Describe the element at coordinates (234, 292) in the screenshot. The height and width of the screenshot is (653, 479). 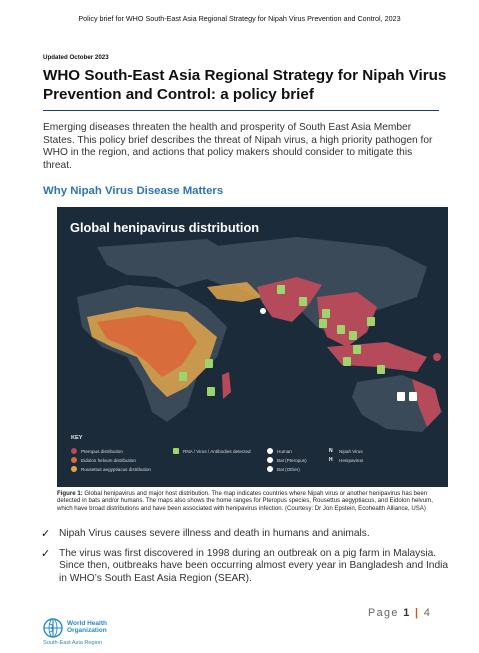
I see `range-rousettus-me` at that location.